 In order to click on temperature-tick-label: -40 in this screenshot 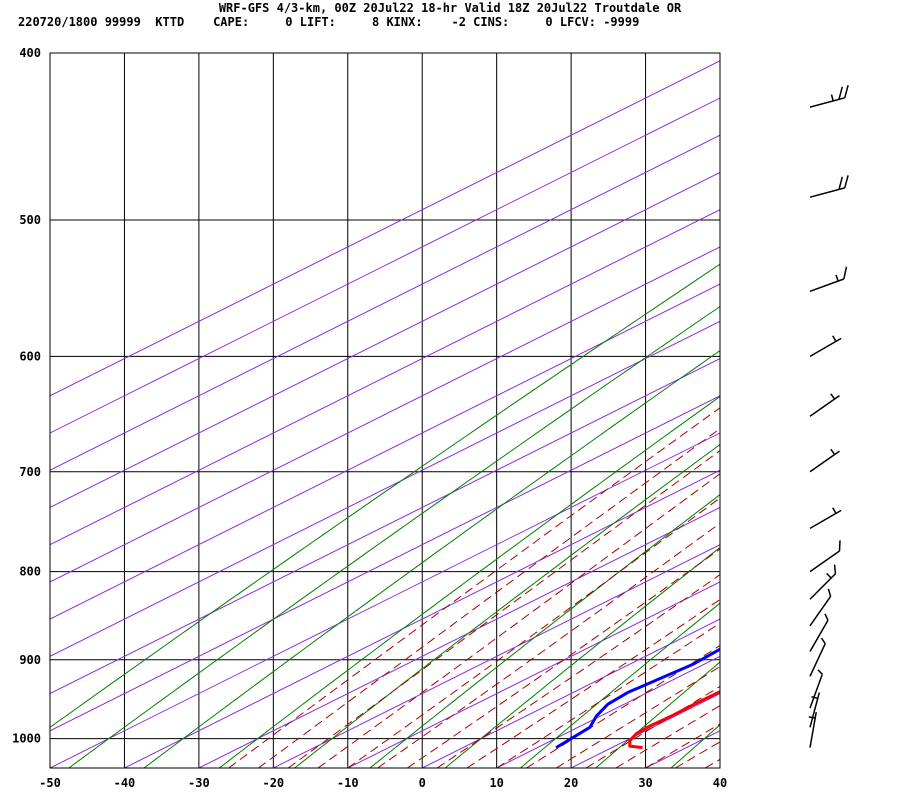, I will do `click(125, 783)`.